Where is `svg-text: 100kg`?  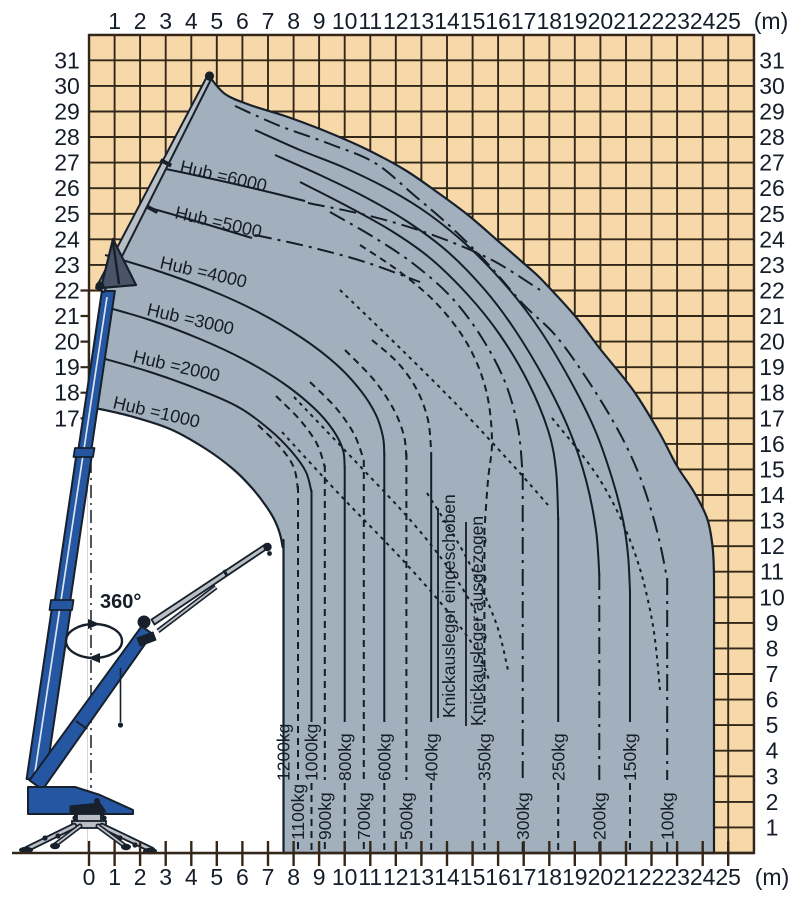 svg-text: 100kg is located at coordinates (667, 816).